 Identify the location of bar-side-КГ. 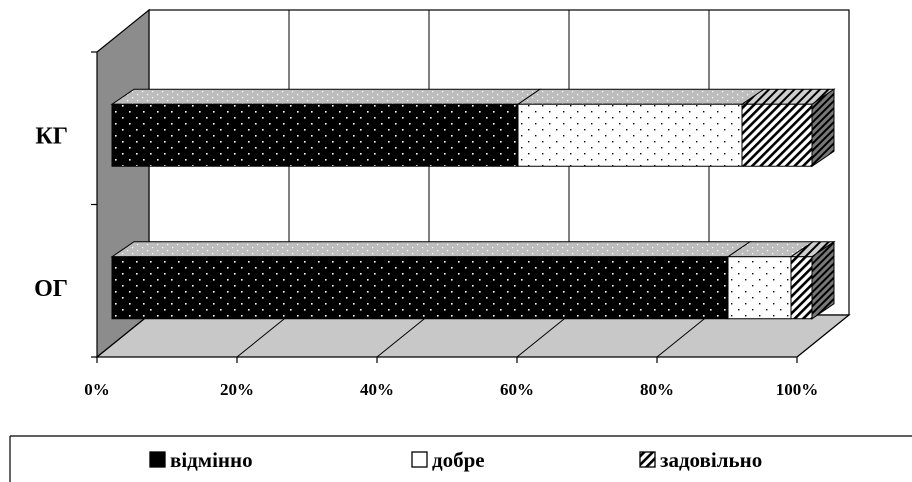
(823, 128).